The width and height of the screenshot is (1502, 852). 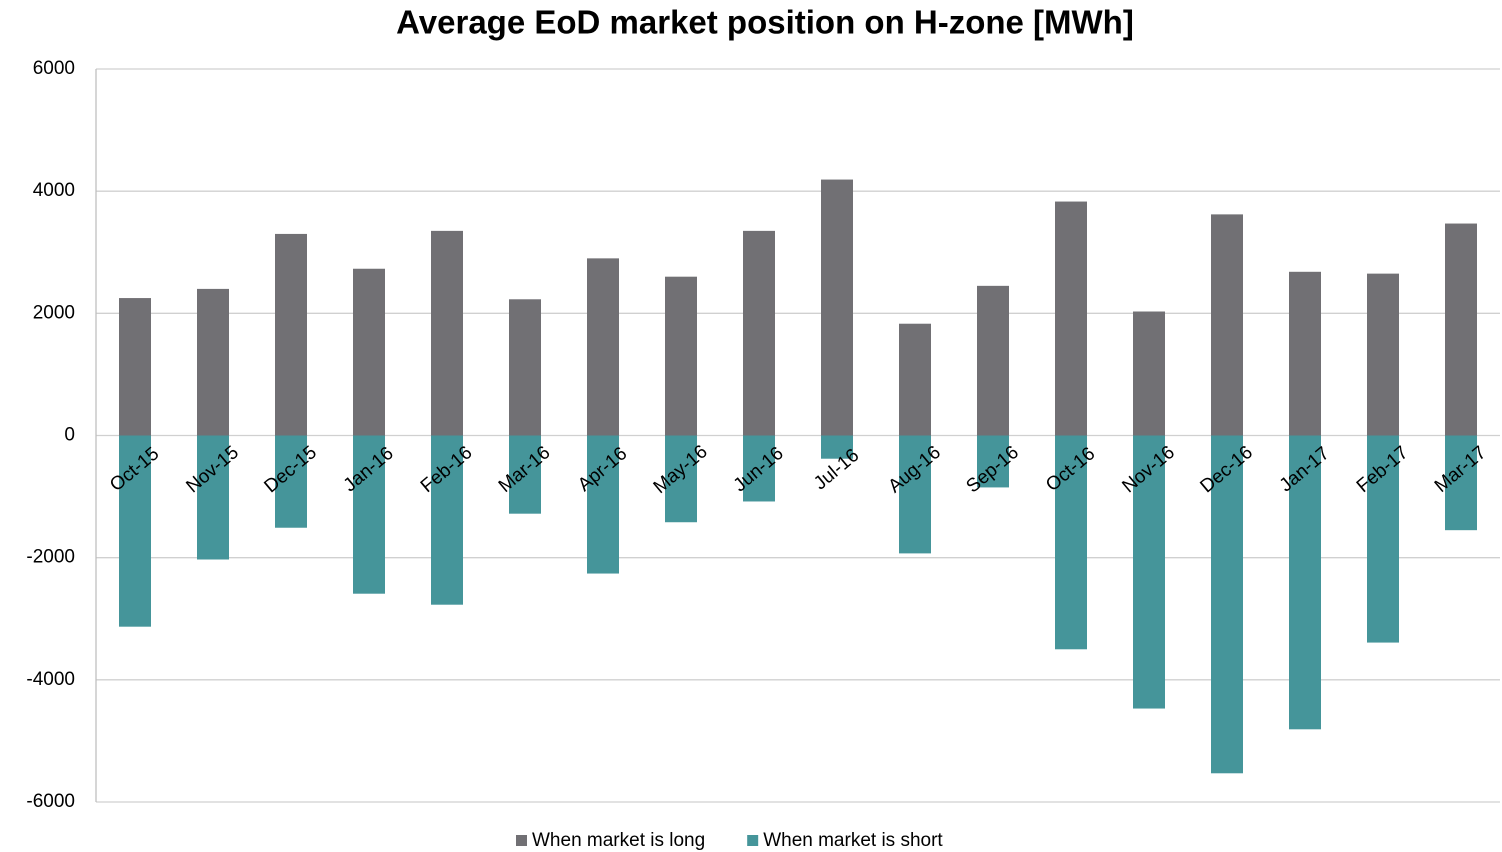 What do you see at coordinates (50, 679) in the screenshot?
I see `y-tick-label: -4000` at bounding box center [50, 679].